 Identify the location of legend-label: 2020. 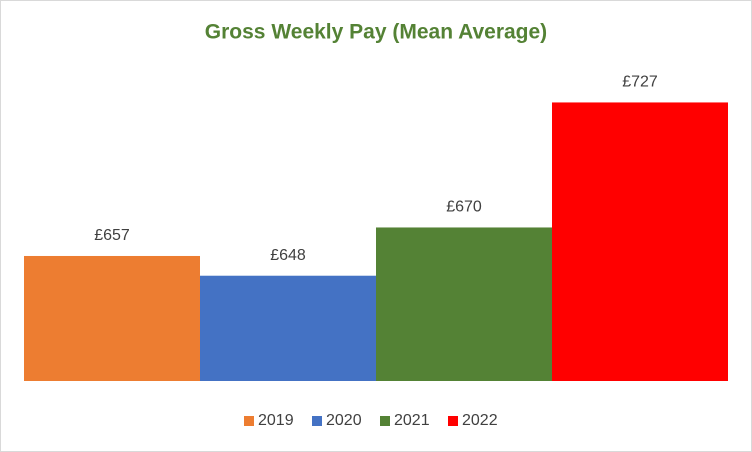
(344, 420).